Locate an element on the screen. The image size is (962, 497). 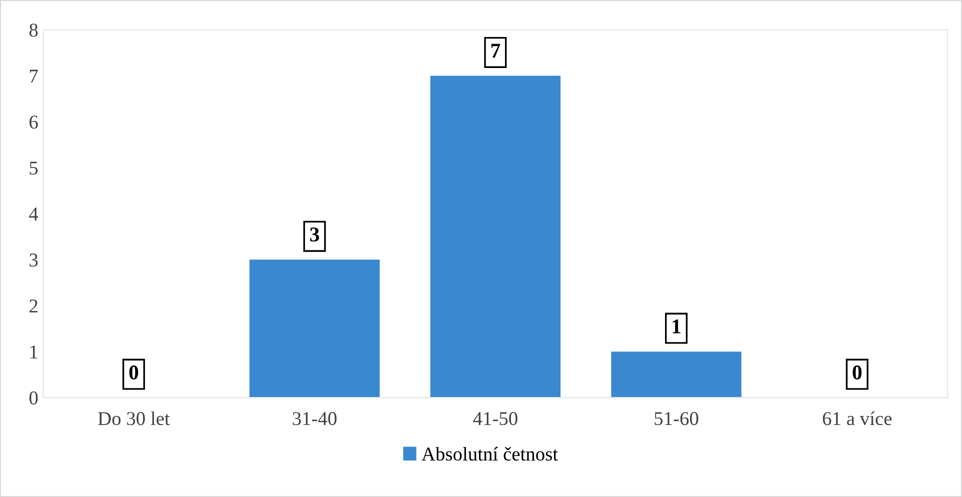
x-tick-label: 51-60 is located at coordinates (676, 419).